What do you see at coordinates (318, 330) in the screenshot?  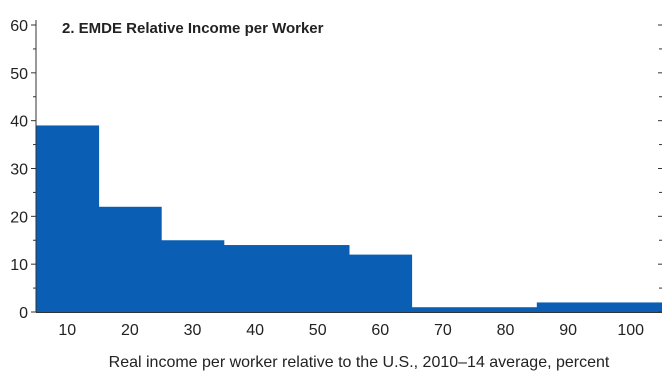 I see `x-tick-label: 50` at bounding box center [318, 330].